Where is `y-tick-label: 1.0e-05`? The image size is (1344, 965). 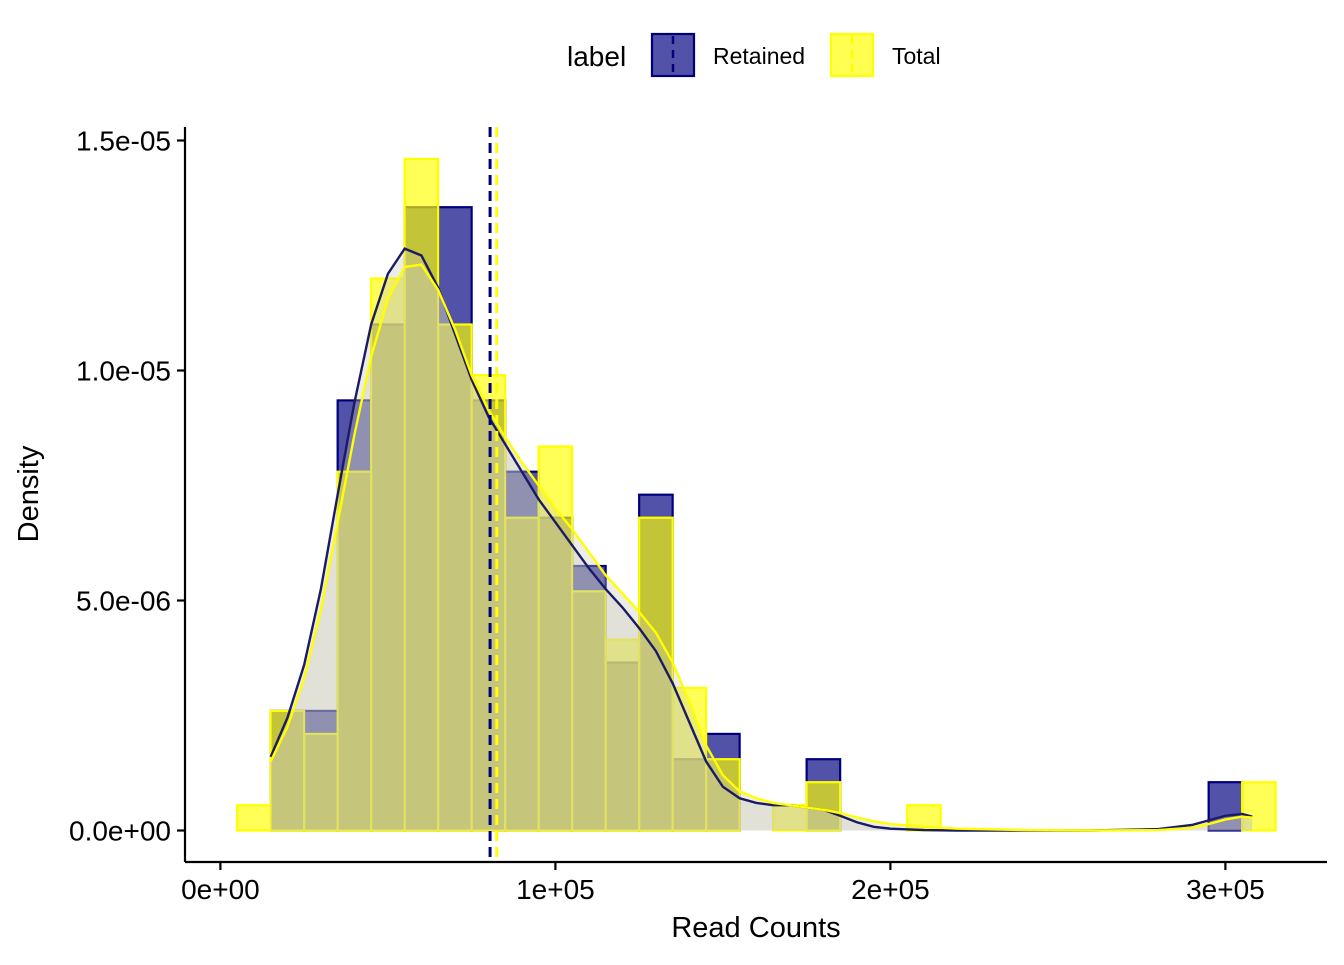
y-tick-label: 1.0e-05 is located at coordinates (123, 371).